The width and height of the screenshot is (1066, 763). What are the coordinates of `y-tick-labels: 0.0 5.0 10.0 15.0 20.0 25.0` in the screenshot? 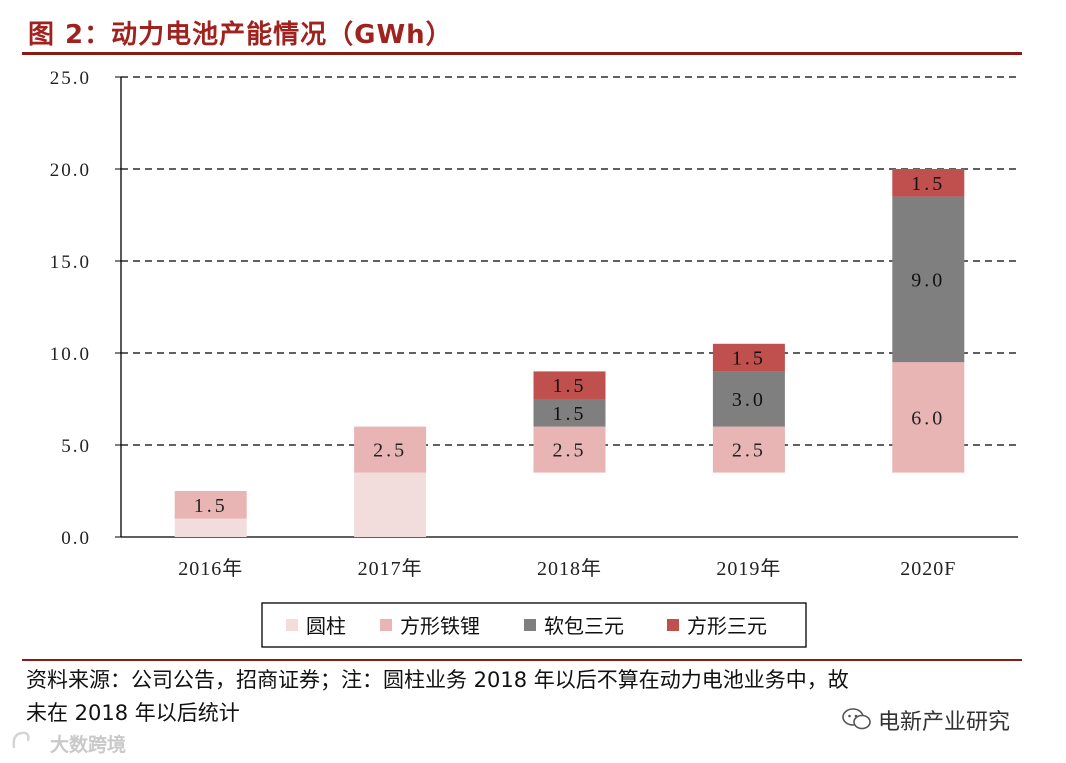 It's located at (70, 308).